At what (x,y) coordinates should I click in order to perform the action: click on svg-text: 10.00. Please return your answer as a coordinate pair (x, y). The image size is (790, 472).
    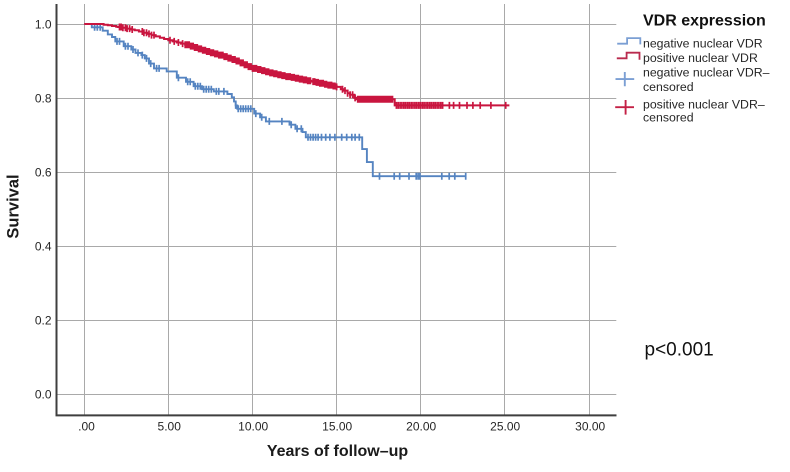
    Looking at the image, I should click on (253, 427).